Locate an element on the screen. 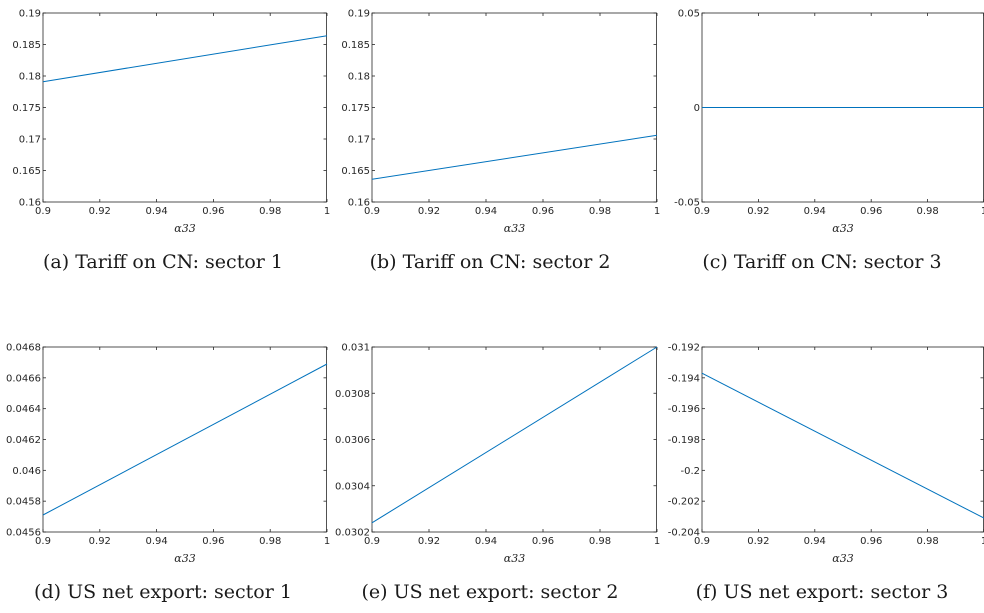  y-tick-label: -0.198 is located at coordinates (684, 440).